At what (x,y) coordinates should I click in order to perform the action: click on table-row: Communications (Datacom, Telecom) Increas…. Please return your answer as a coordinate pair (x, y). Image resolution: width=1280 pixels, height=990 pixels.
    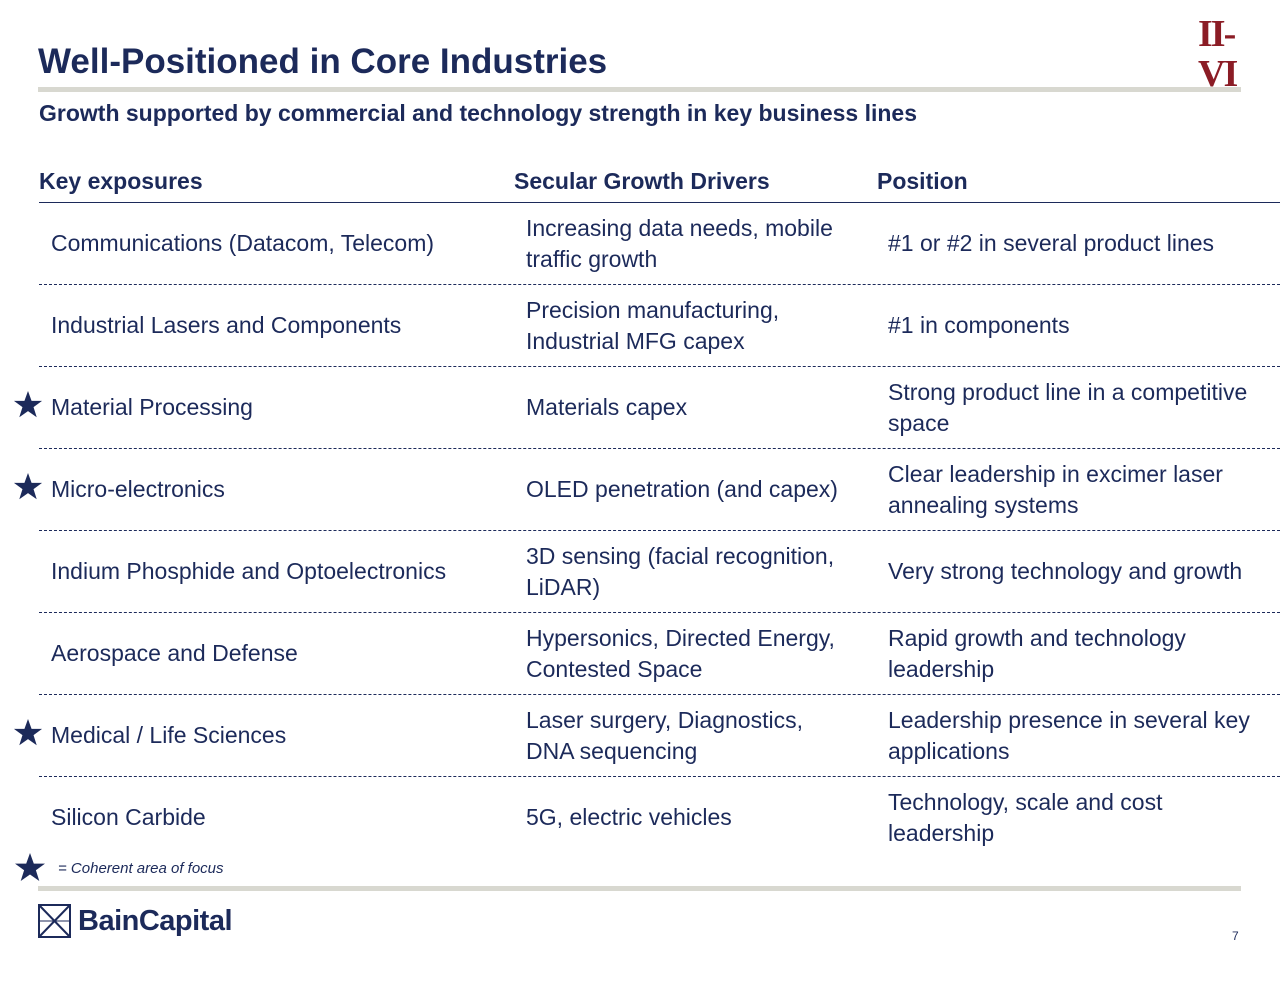
    Looking at the image, I should click on (659, 244).